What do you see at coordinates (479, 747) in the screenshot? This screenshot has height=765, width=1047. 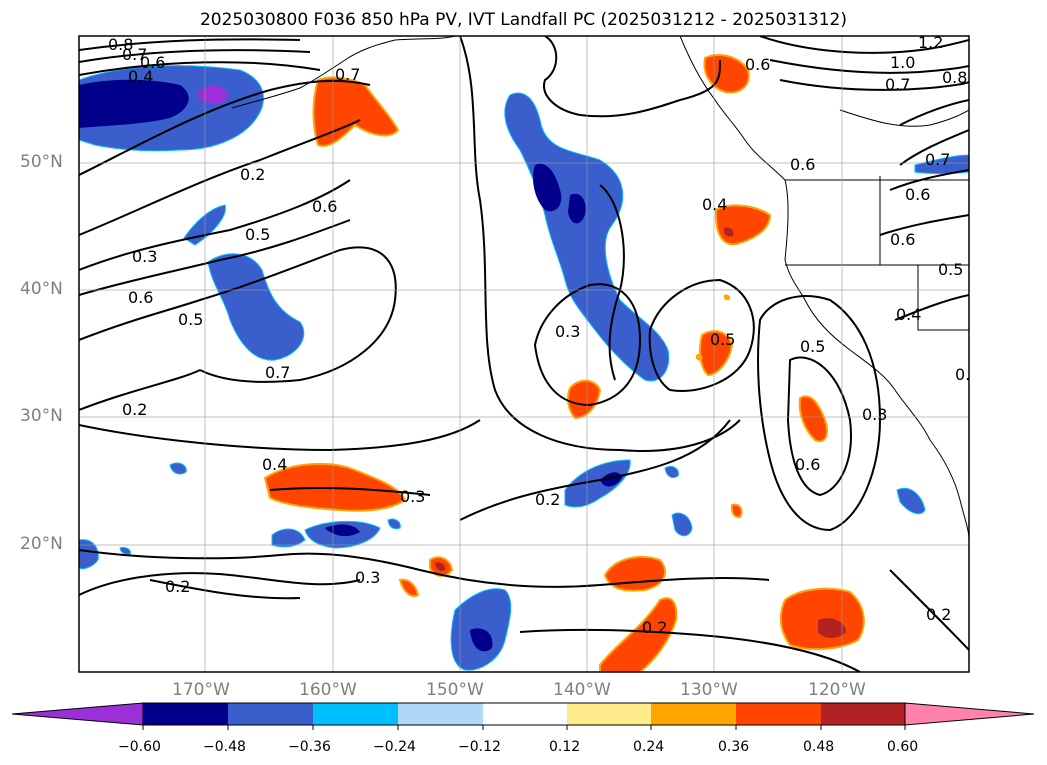 I see `colorbar-tick-label: −0.12` at bounding box center [479, 747].